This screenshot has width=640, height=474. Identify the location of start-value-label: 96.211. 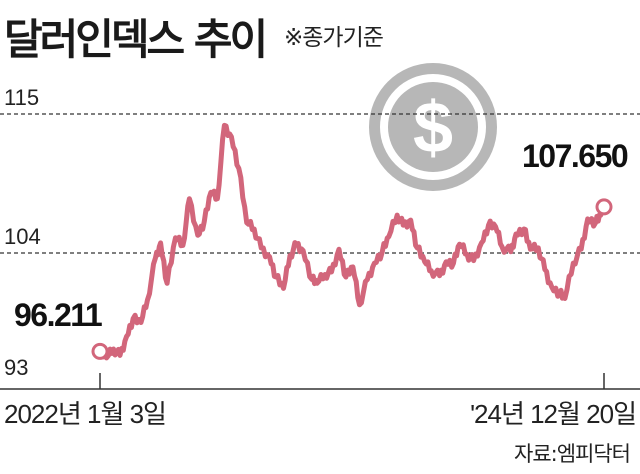
(58, 315).